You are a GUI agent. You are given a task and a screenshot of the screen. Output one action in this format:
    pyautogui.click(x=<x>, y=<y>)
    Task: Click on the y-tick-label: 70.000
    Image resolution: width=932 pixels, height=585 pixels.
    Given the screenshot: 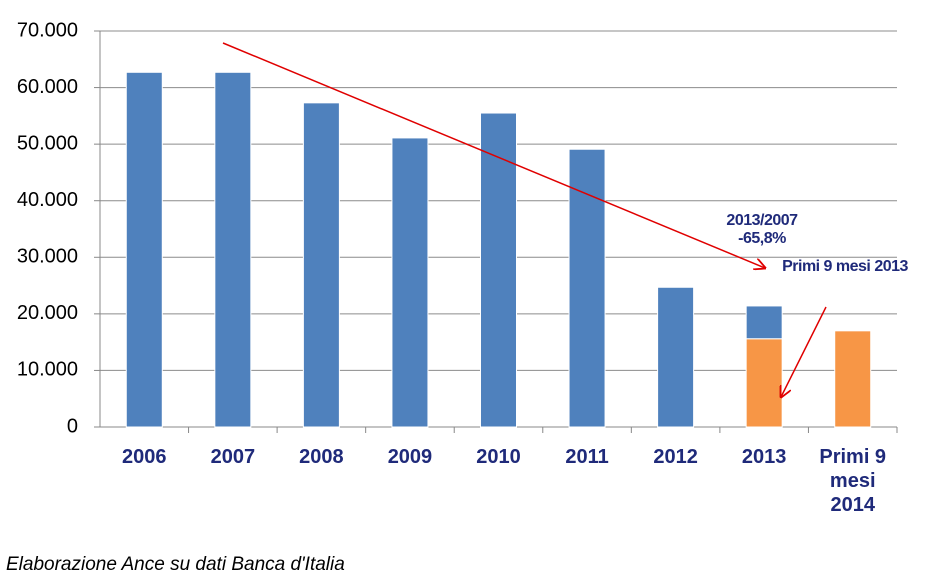 What is the action you would take?
    pyautogui.click(x=47, y=30)
    